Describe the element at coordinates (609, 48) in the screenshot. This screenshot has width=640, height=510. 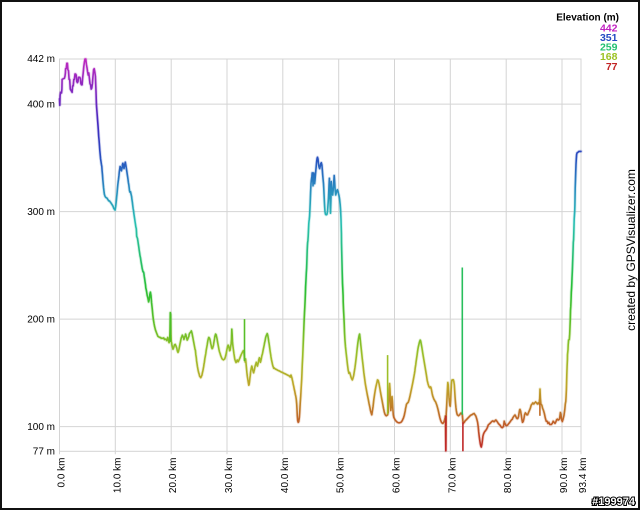
I see `svg-text: 259` at that location.